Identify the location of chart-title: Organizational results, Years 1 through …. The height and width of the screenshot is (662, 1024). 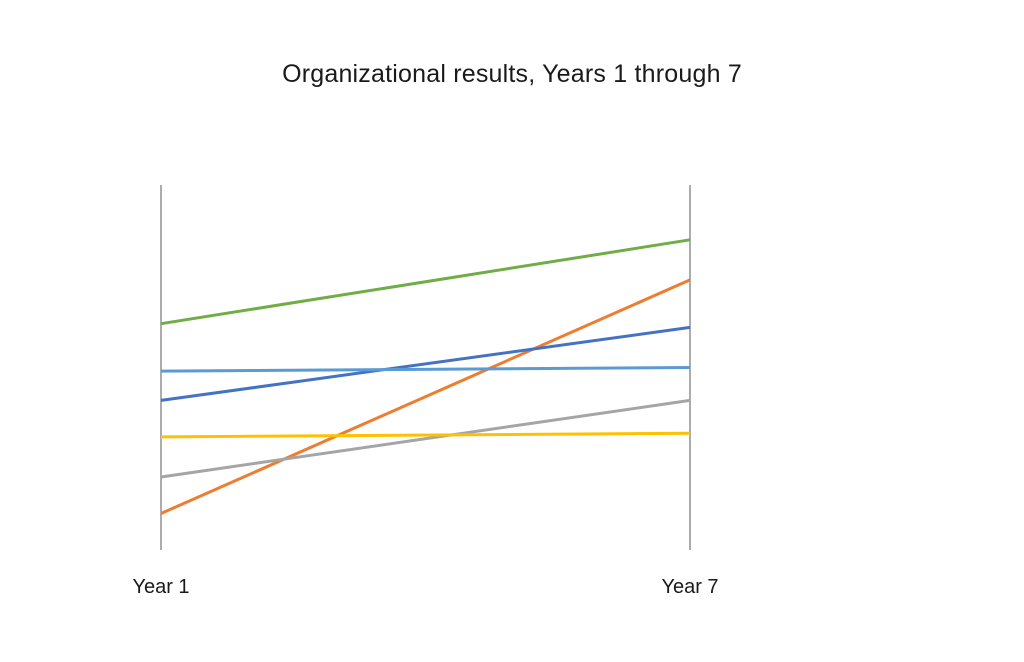
(512, 74).